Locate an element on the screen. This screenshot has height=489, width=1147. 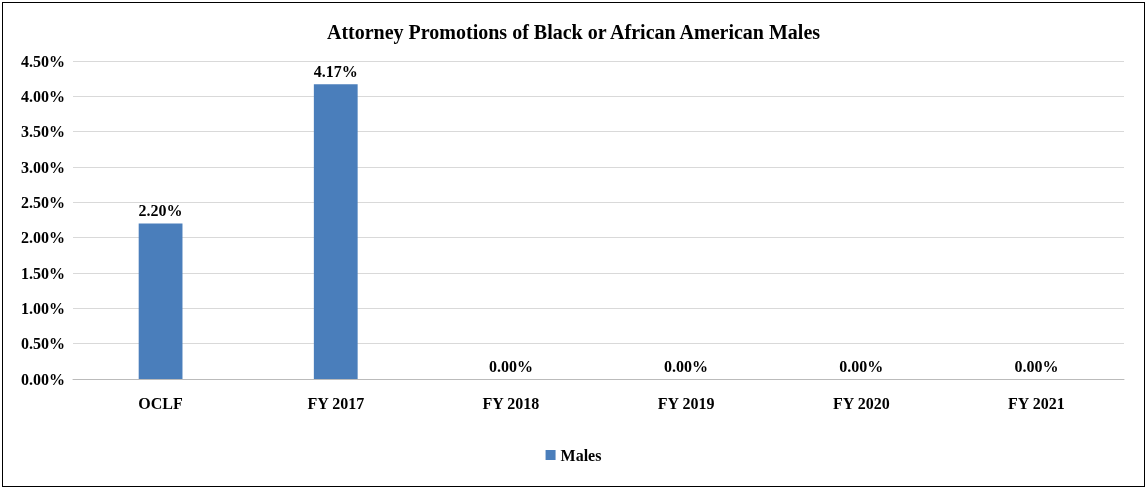
chart-title: Attorney Promotions of Black or African American Males is located at coordinates (573, 32).